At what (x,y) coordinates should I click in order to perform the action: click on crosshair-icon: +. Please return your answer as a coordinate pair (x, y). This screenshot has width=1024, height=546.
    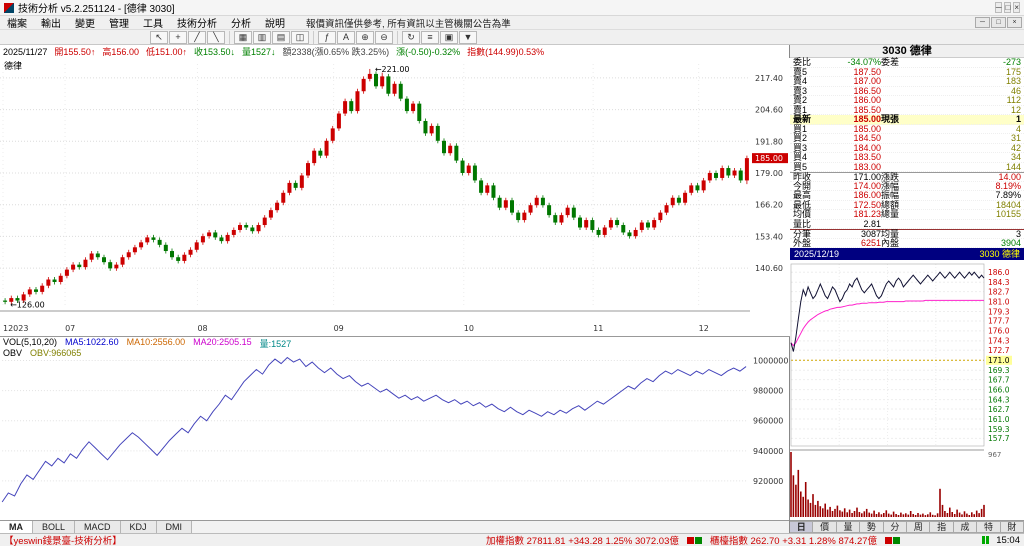
    Looking at the image, I should click on (178, 37).